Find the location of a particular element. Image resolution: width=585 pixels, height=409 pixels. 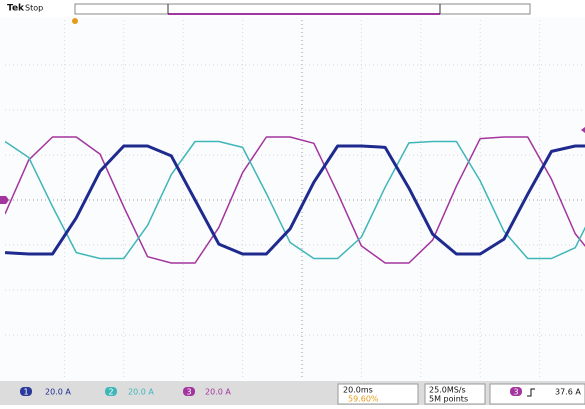

ch1-number: 1 is located at coordinates (25, 392).